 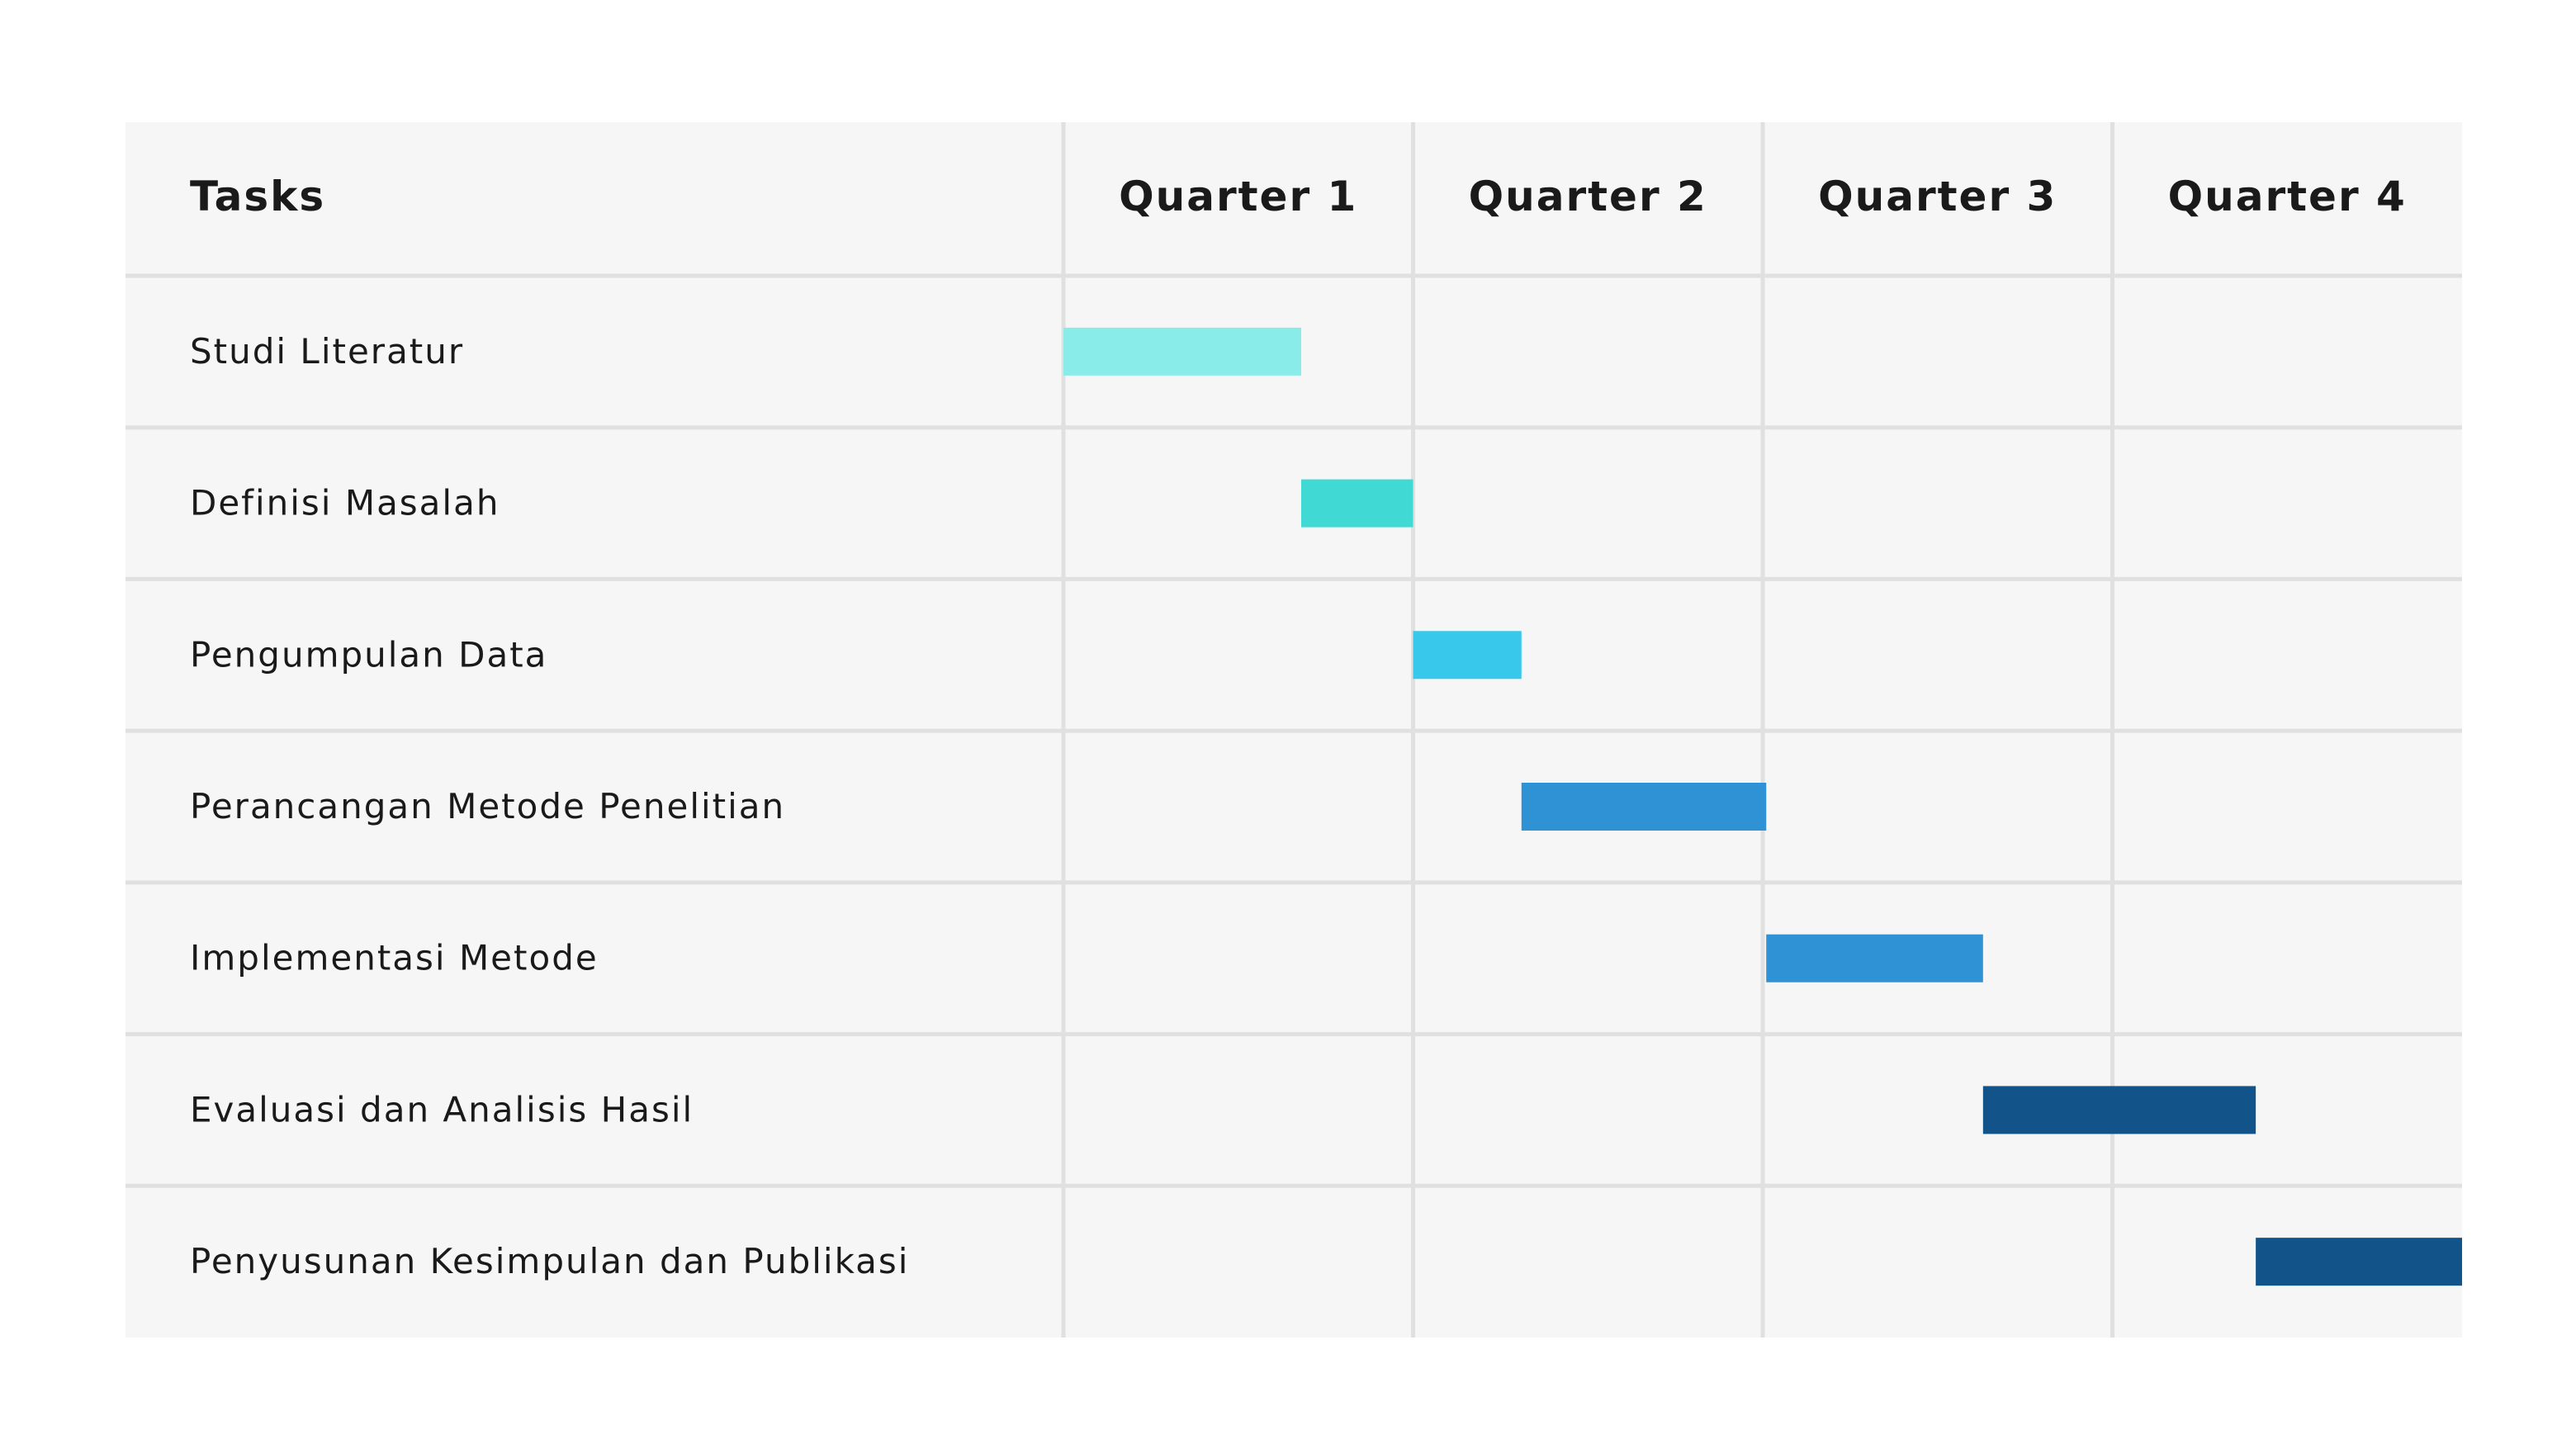 What do you see at coordinates (549, 1261) in the screenshot?
I see `task-label: Penyusunan Kesimpulan dan Publikasi` at bounding box center [549, 1261].